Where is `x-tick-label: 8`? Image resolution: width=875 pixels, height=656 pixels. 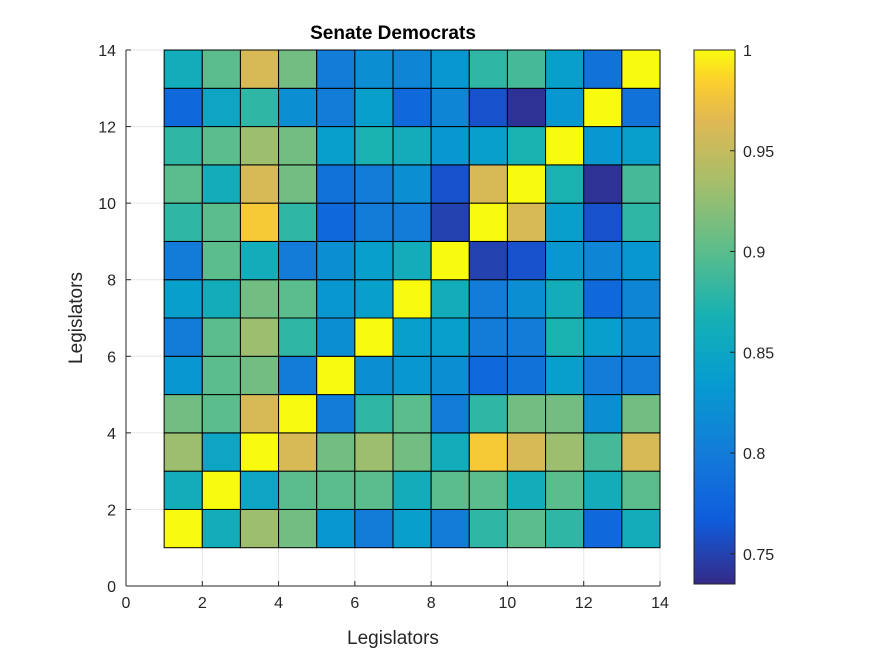
x-tick-label: 8 is located at coordinates (431, 603).